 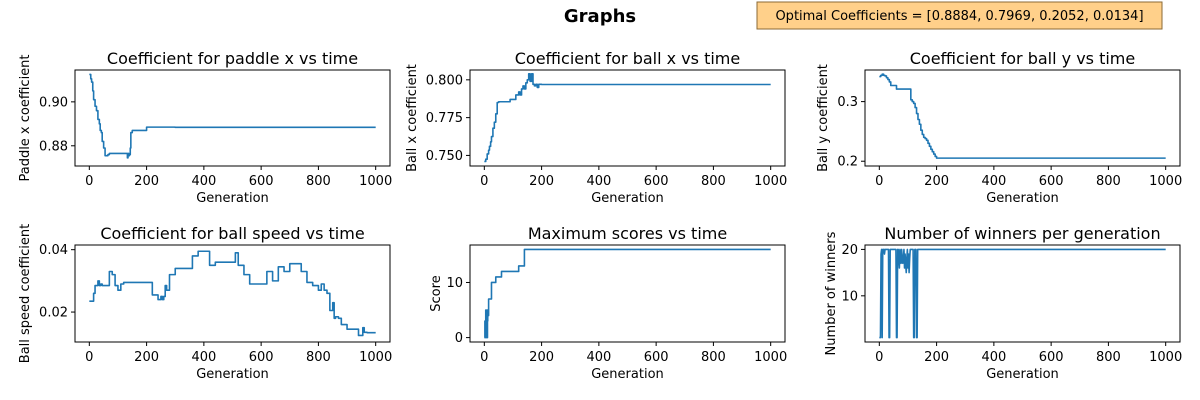 I want to click on y-tick-label: 0.88, so click(x=53, y=146).